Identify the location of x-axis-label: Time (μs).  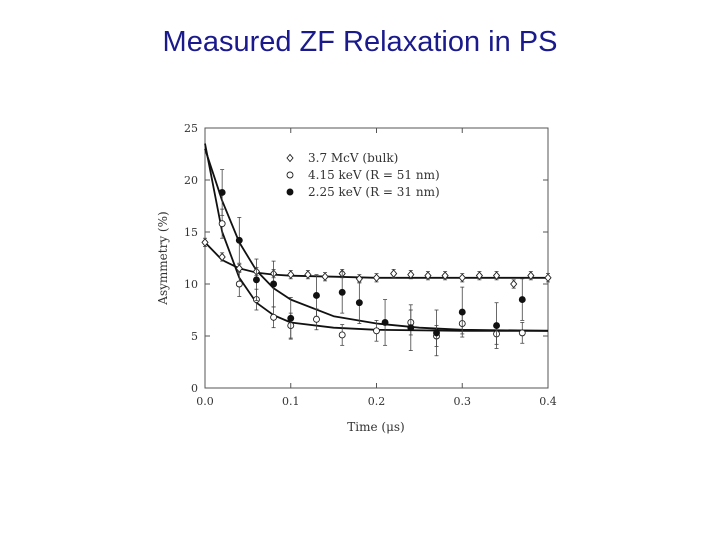
(375, 427).